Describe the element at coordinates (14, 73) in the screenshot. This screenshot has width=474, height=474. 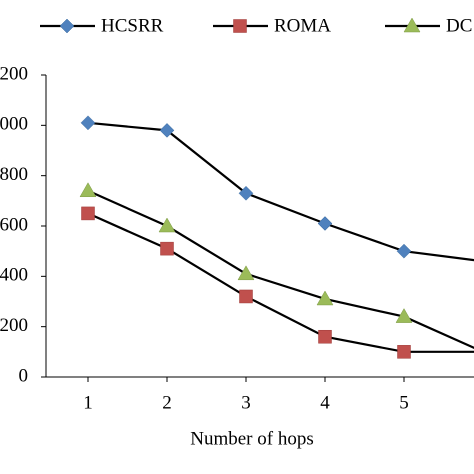
I see `y-tick-label: 1200` at that location.